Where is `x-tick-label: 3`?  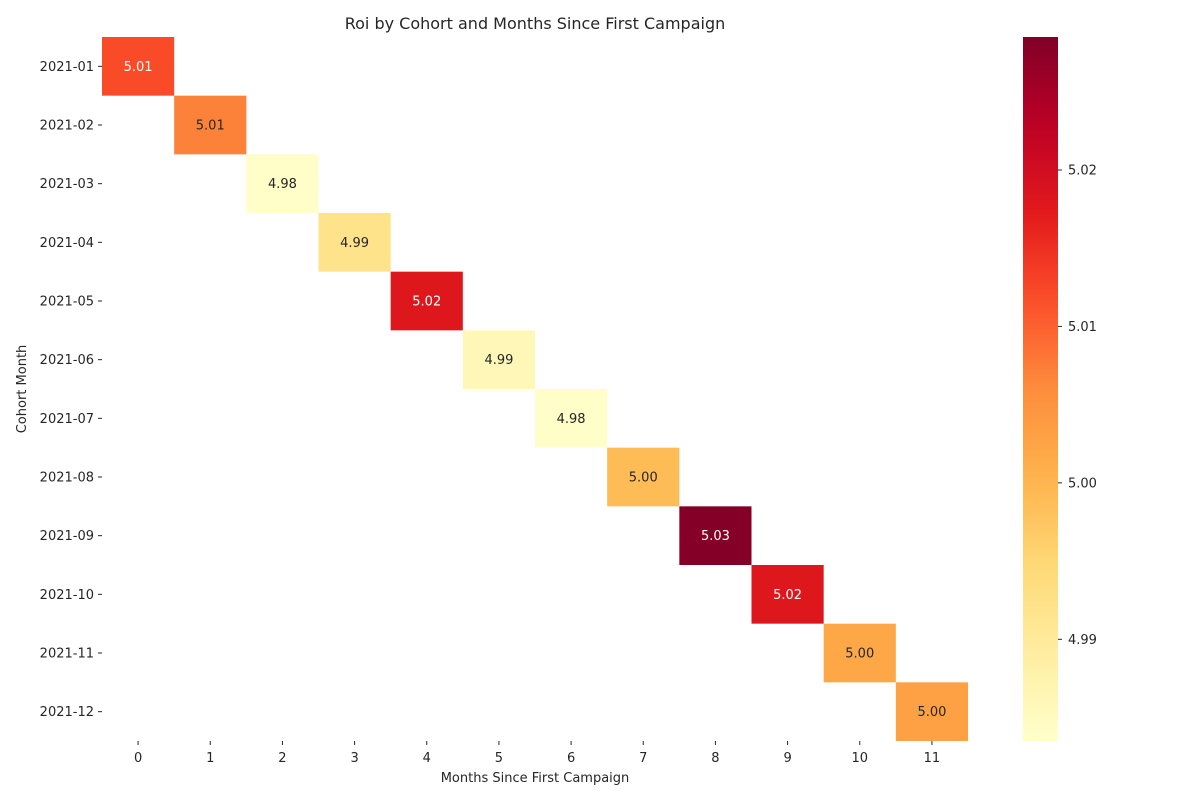
x-tick-label: 3 is located at coordinates (354, 758).